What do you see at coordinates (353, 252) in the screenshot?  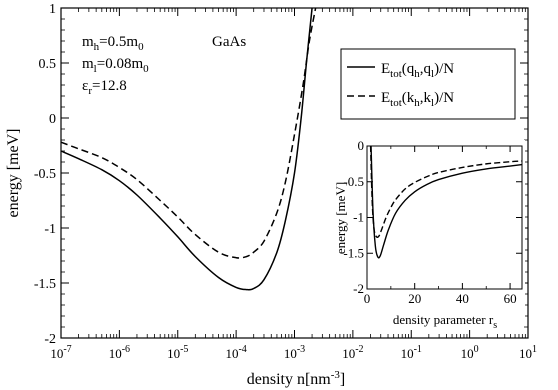 I see `inset-y-tick-label: -1.5` at bounding box center [353, 252].